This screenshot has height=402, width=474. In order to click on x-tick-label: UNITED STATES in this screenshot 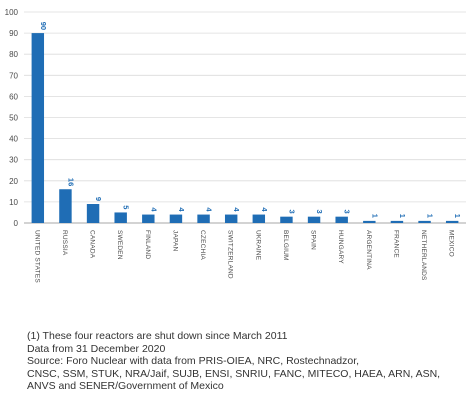, I will do `click(36, 256)`.